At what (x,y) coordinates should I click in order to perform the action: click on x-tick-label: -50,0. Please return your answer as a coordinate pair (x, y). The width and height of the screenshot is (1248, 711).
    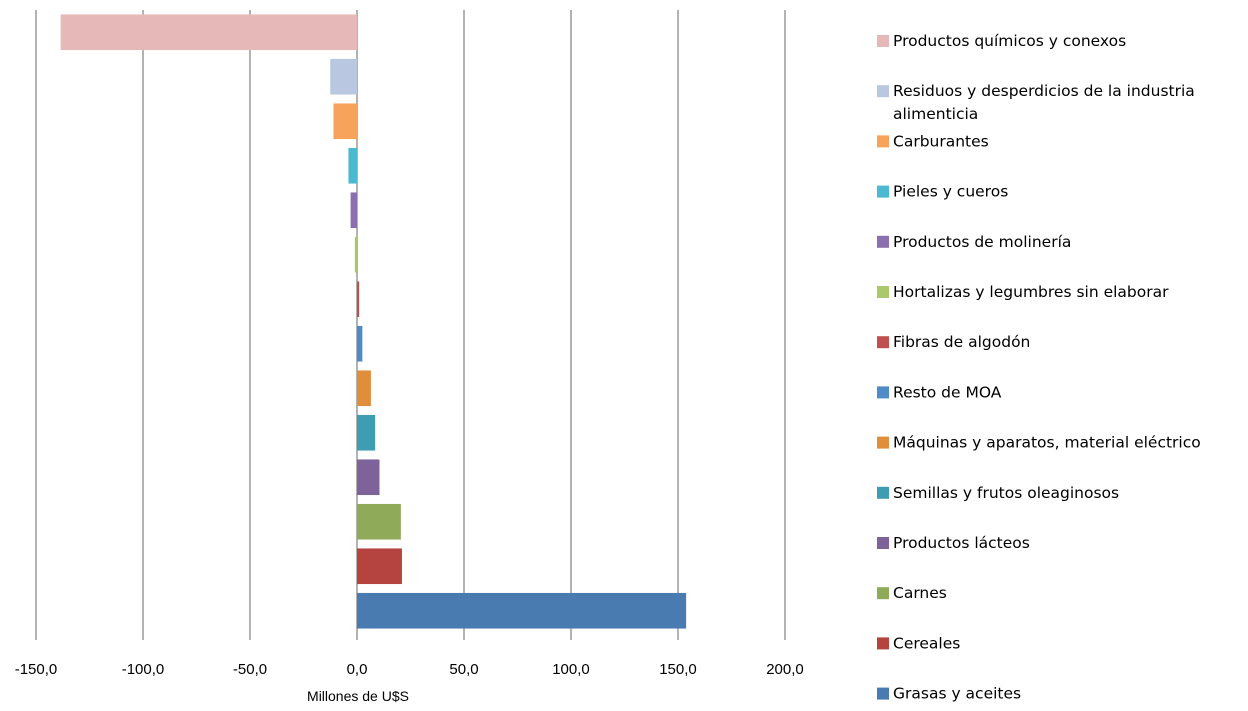
    Looking at the image, I should click on (250, 669).